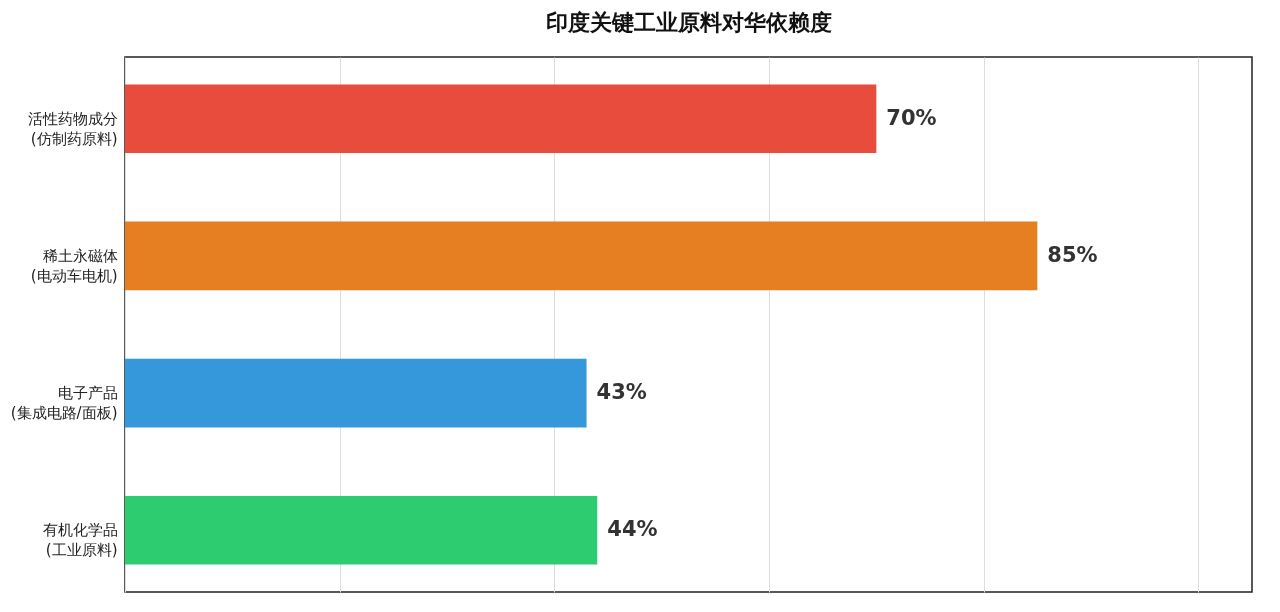  I want to click on data-label: 43%, so click(621, 392).